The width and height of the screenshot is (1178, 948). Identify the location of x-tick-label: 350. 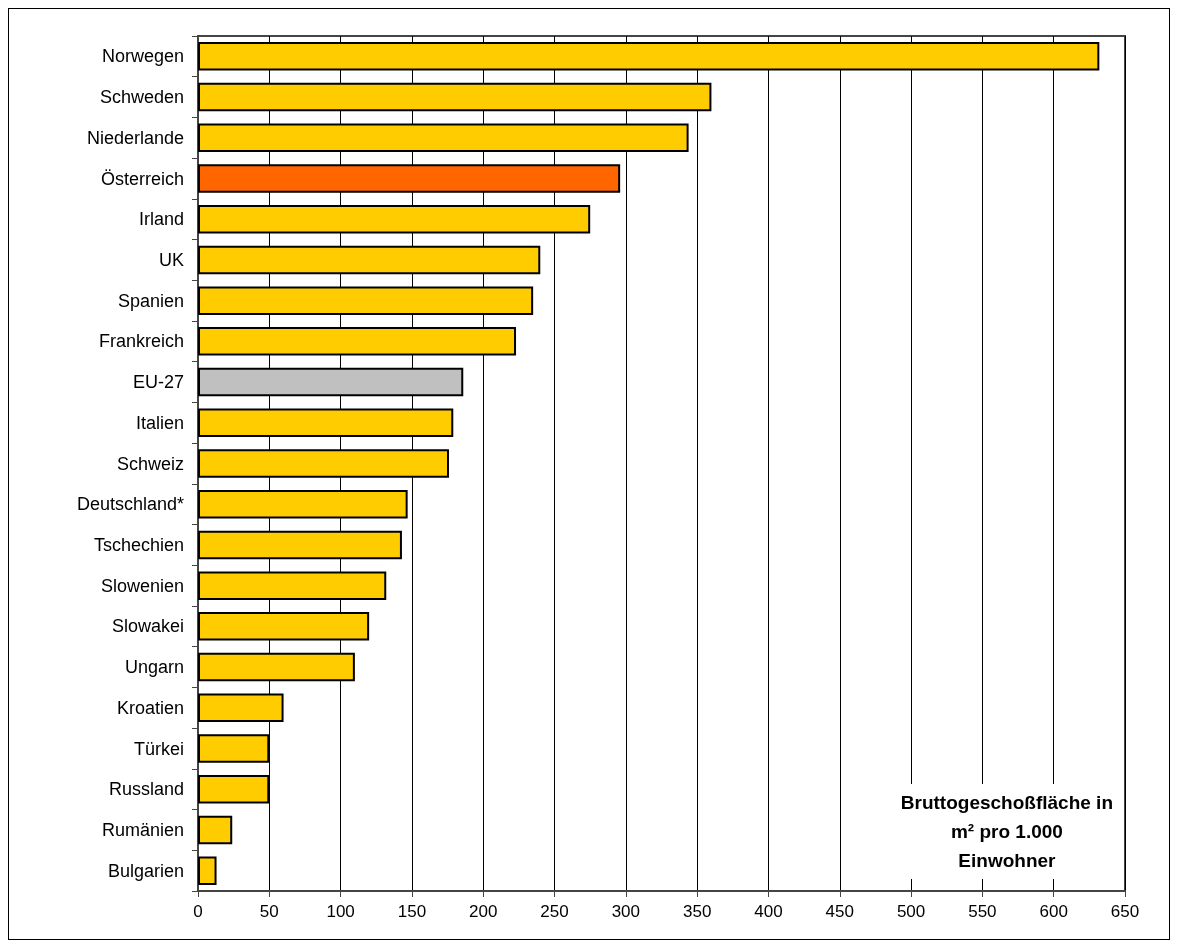
(697, 911).